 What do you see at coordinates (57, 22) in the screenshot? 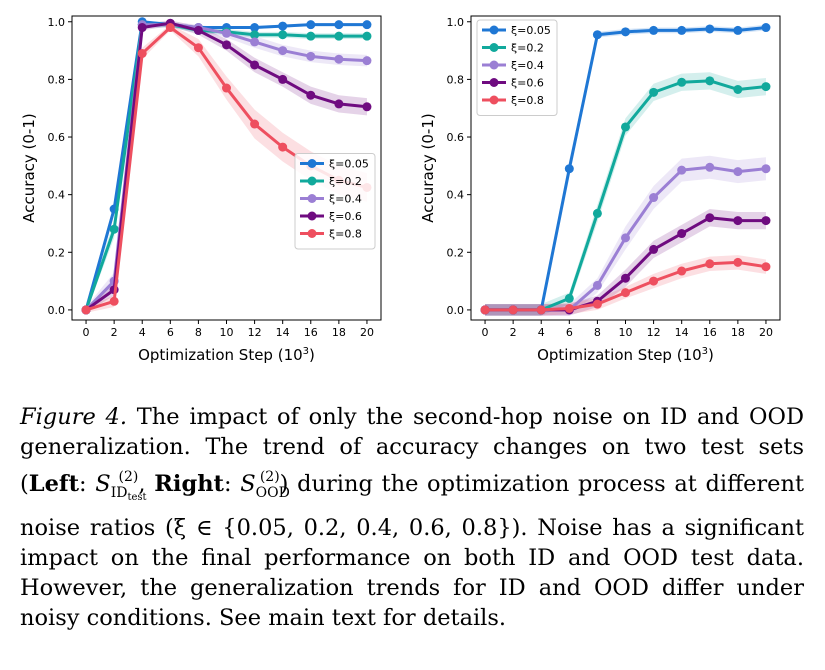
I see `y-tick-label: 1.0` at bounding box center [57, 22].